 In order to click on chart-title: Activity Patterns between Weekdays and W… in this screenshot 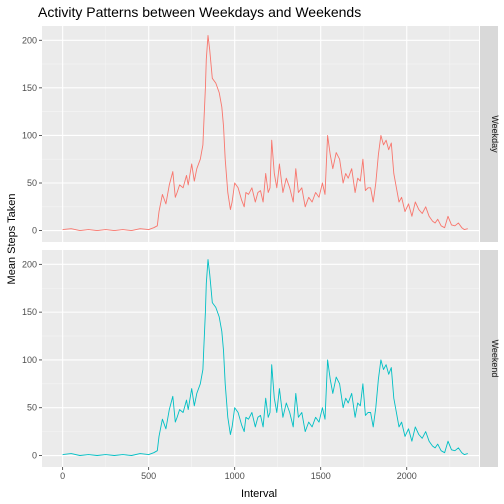, I will do `click(199, 12)`.